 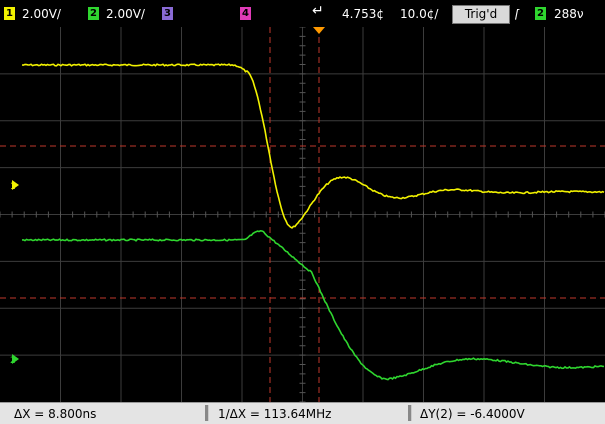 I want to click on channel-1-scale: 2.00V/, so click(x=41, y=14).